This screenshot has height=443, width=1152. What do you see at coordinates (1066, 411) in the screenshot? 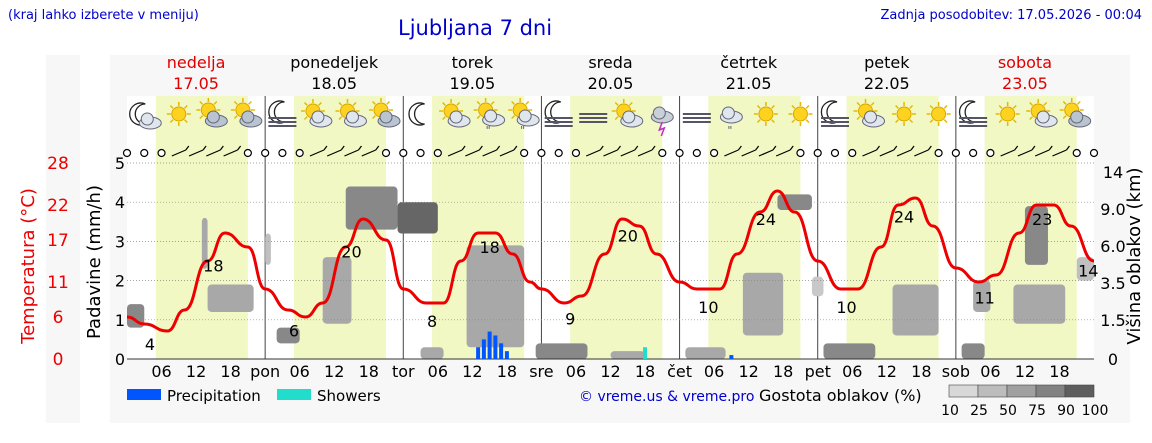
I see `density-tick: 90` at bounding box center [1066, 411].